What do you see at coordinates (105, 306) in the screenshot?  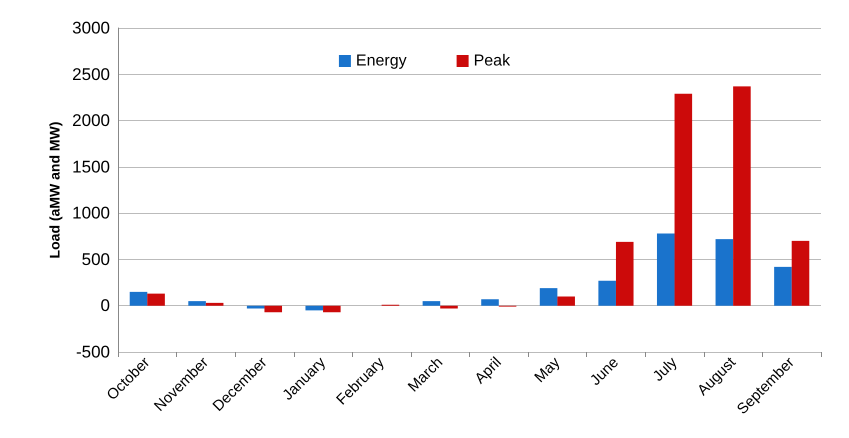 I see `y-tick-label: 0` at bounding box center [105, 306].